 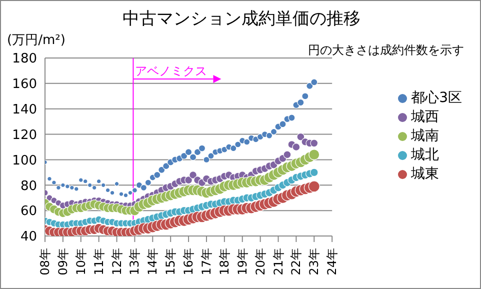 I want to click on x-tick-label: 22年, so click(x=296, y=262).